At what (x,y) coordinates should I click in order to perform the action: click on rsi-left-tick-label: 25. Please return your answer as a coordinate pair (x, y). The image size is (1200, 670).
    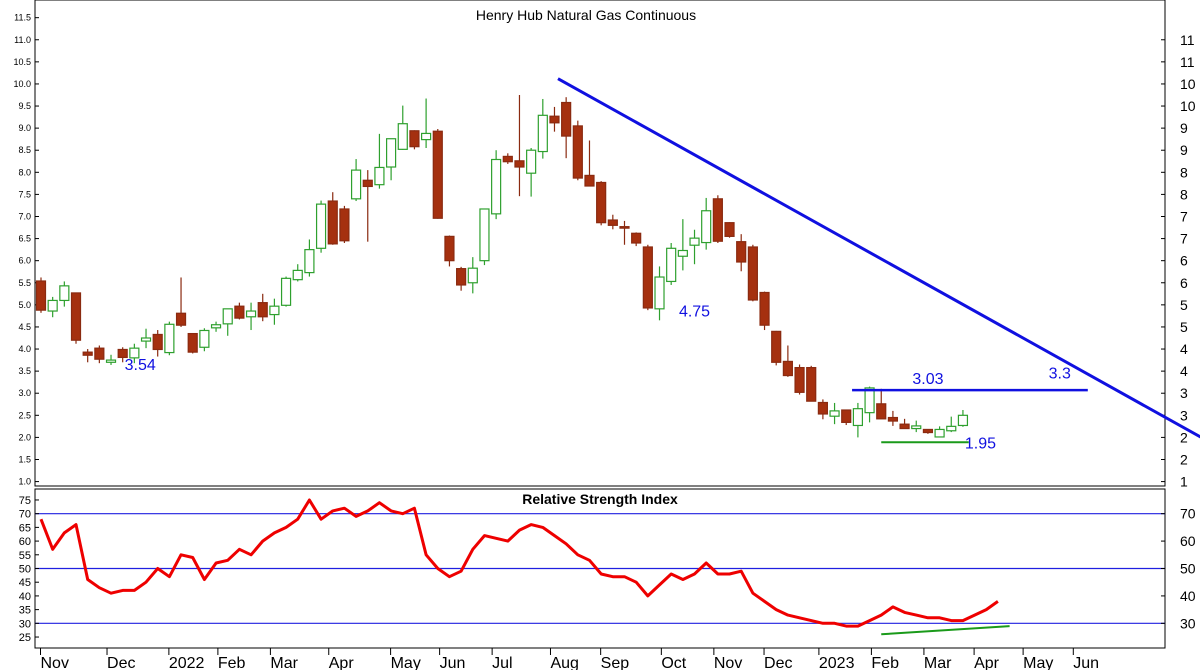
    Looking at the image, I should click on (25, 638).